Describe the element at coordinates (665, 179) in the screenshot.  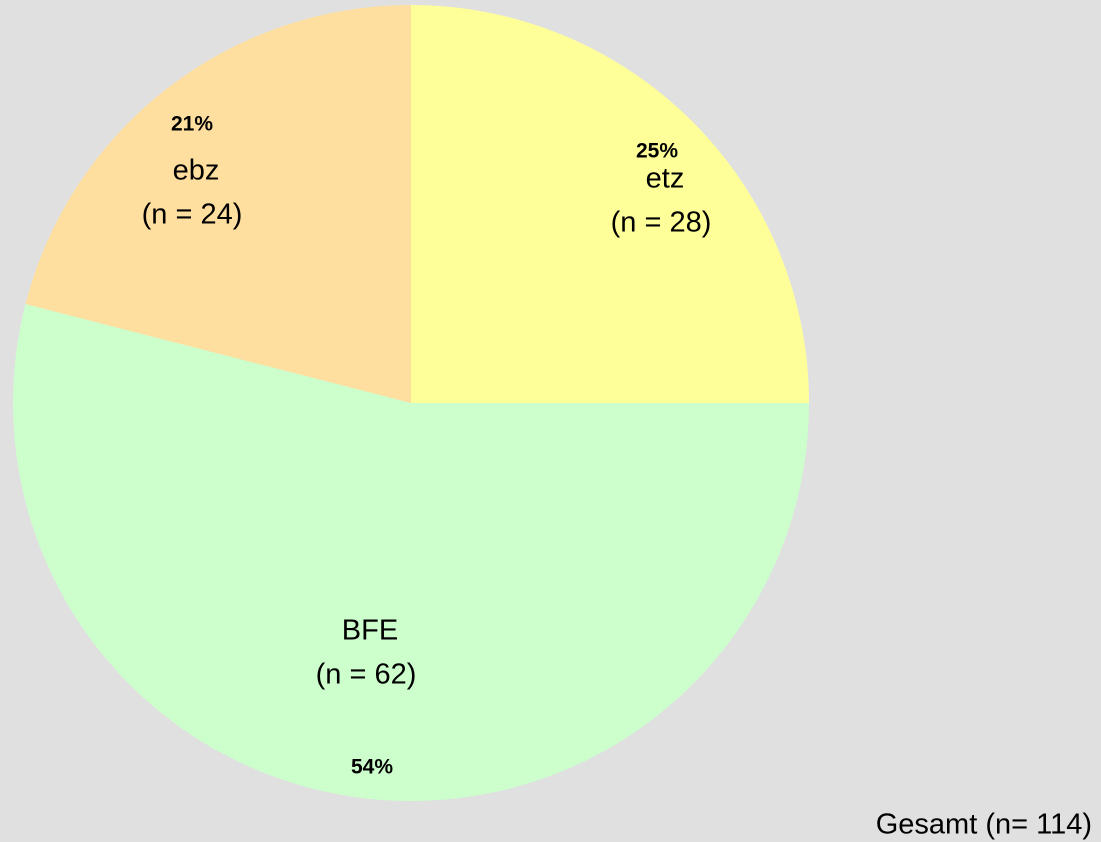
I see `slice-label: etz` at that location.